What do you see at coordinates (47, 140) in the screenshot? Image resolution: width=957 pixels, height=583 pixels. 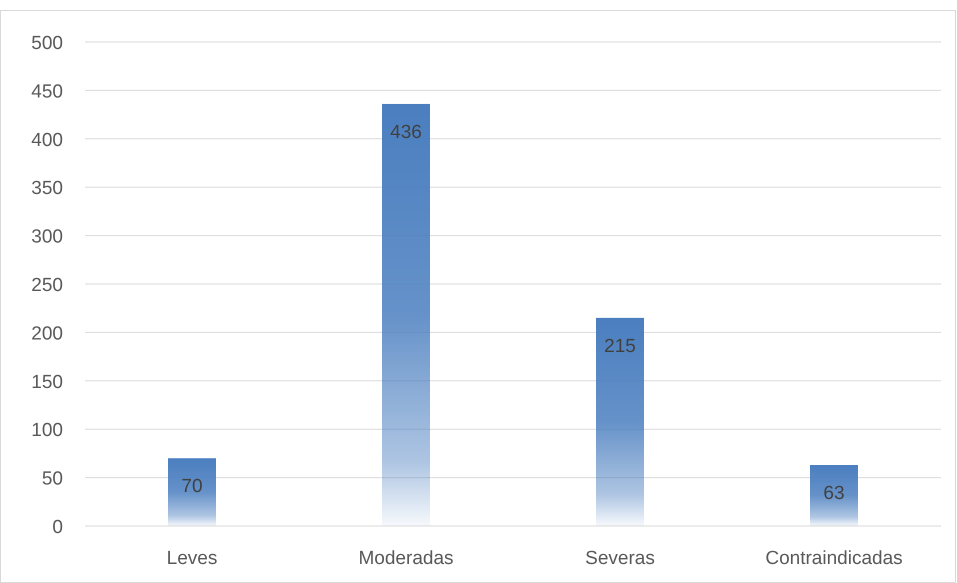 I see `y-tick-label: 400` at bounding box center [47, 140].